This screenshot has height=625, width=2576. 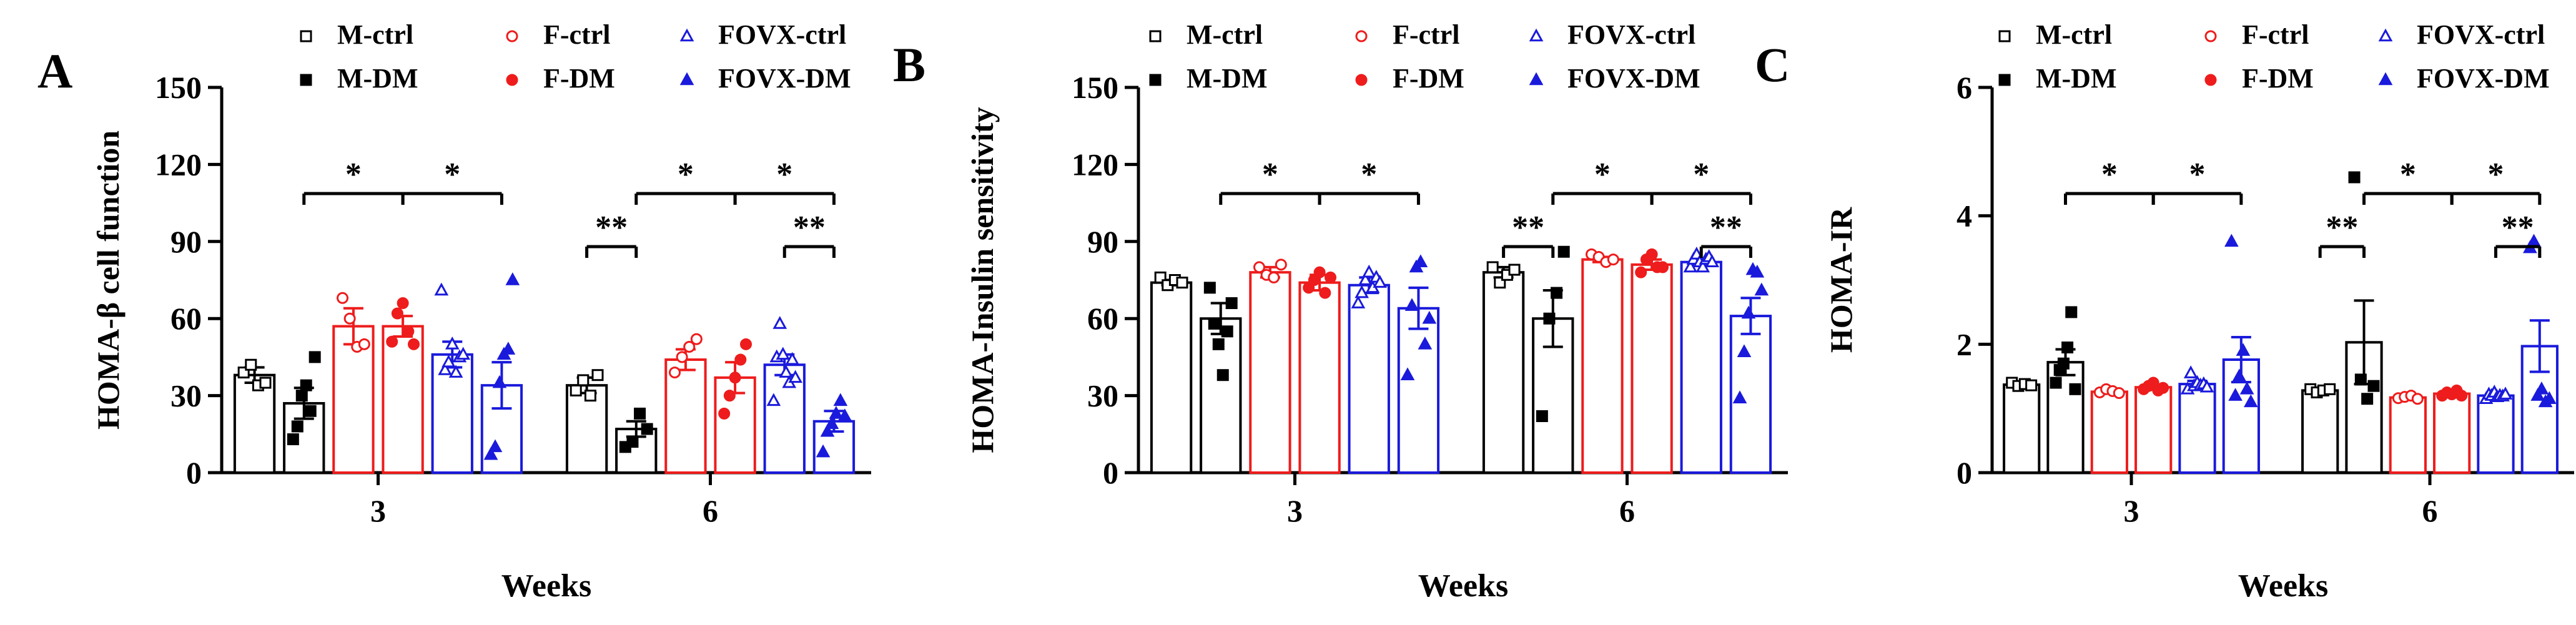 What do you see at coordinates (1773, 64) in the screenshot?
I see `panel-letter: C` at bounding box center [1773, 64].